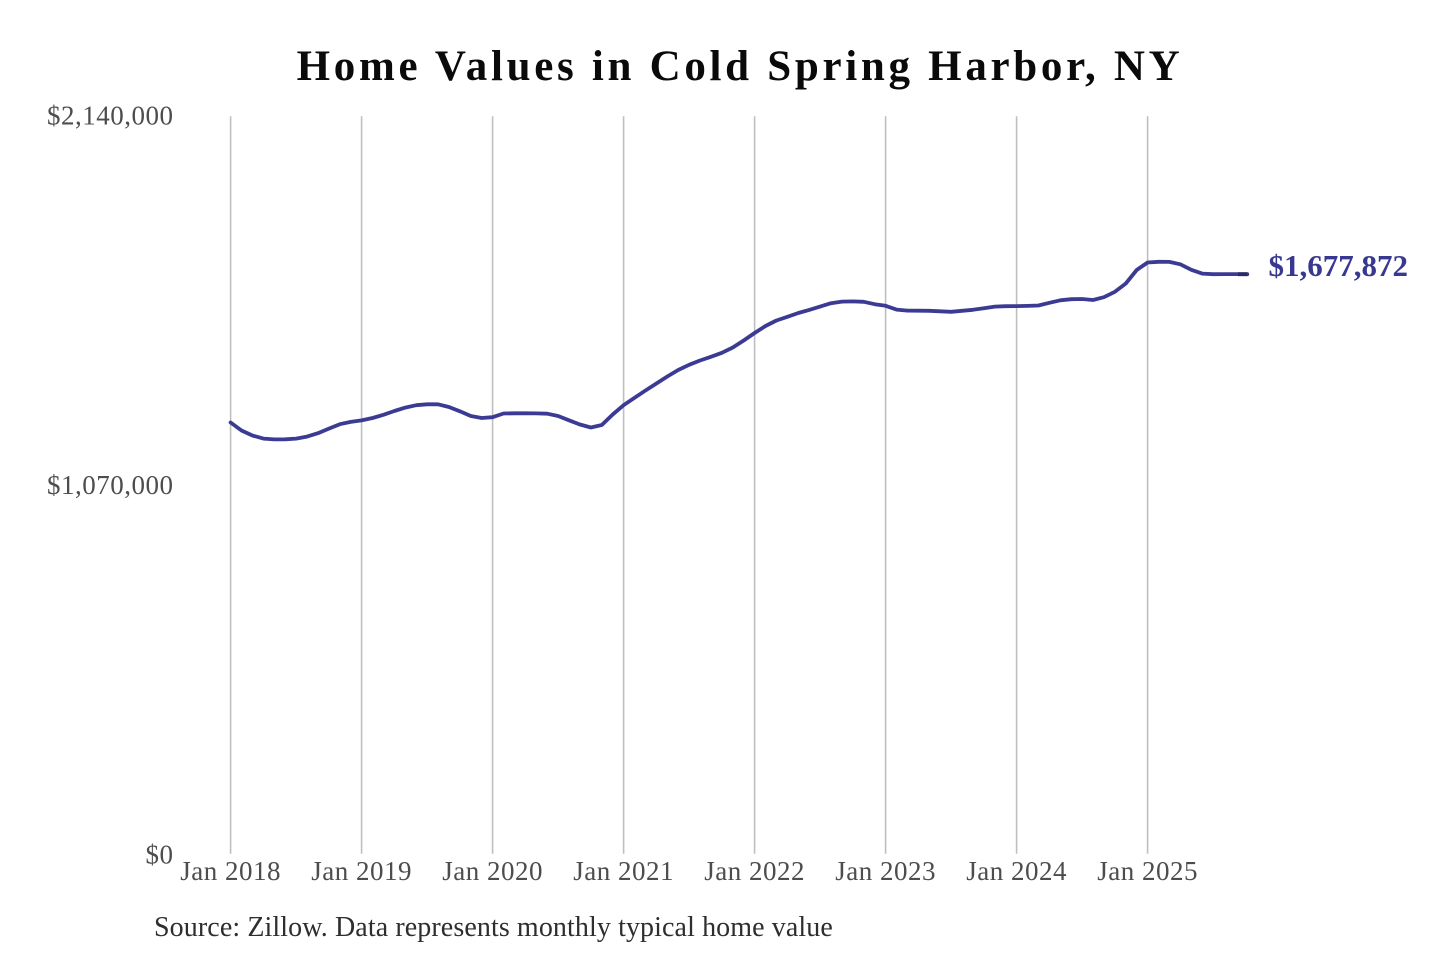 The image size is (1440, 960). I want to click on svg-text: Jan 2018, so click(230, 871).